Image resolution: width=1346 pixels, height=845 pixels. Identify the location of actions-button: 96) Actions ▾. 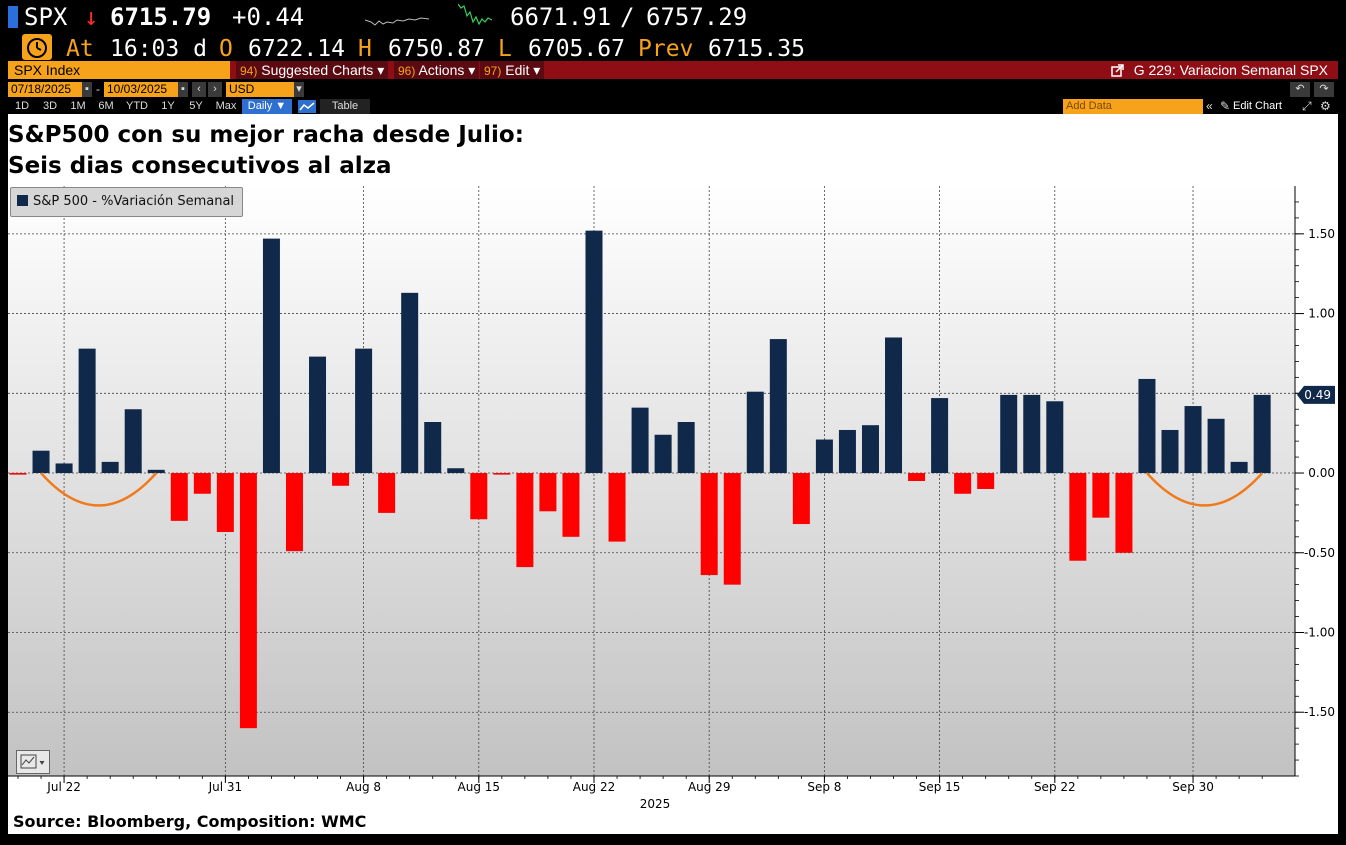
(437, 70).